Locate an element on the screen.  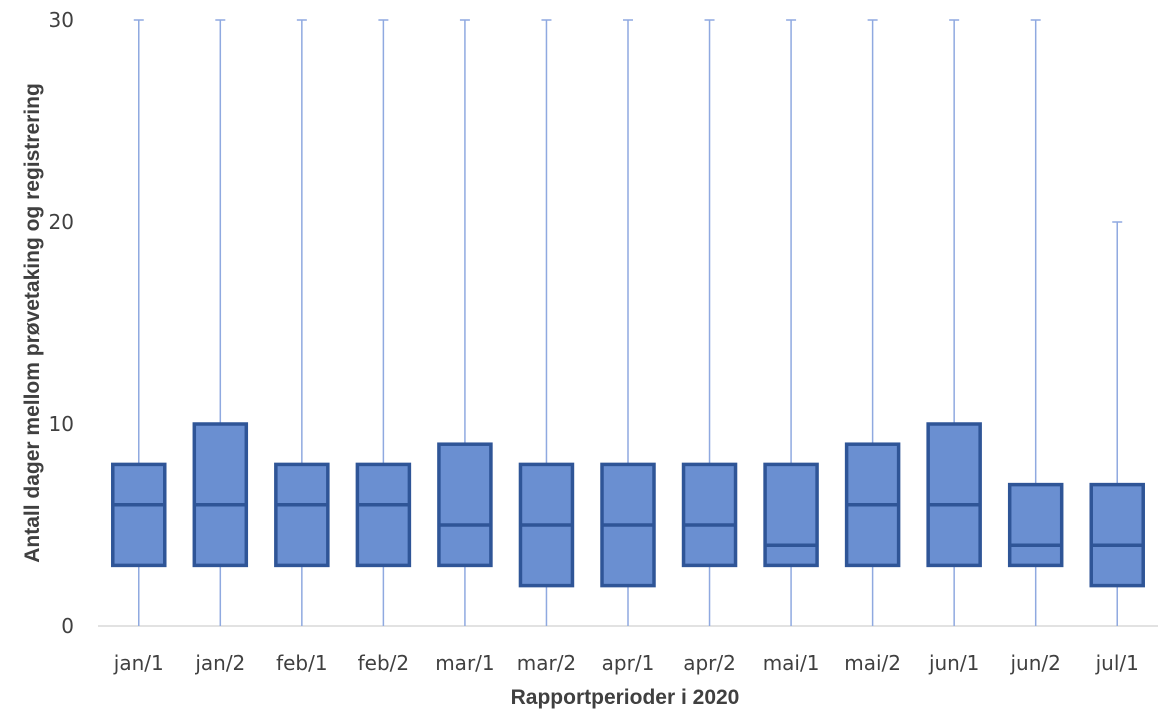
x-tick-label: apr/2 is located at coordinates (709, 663).